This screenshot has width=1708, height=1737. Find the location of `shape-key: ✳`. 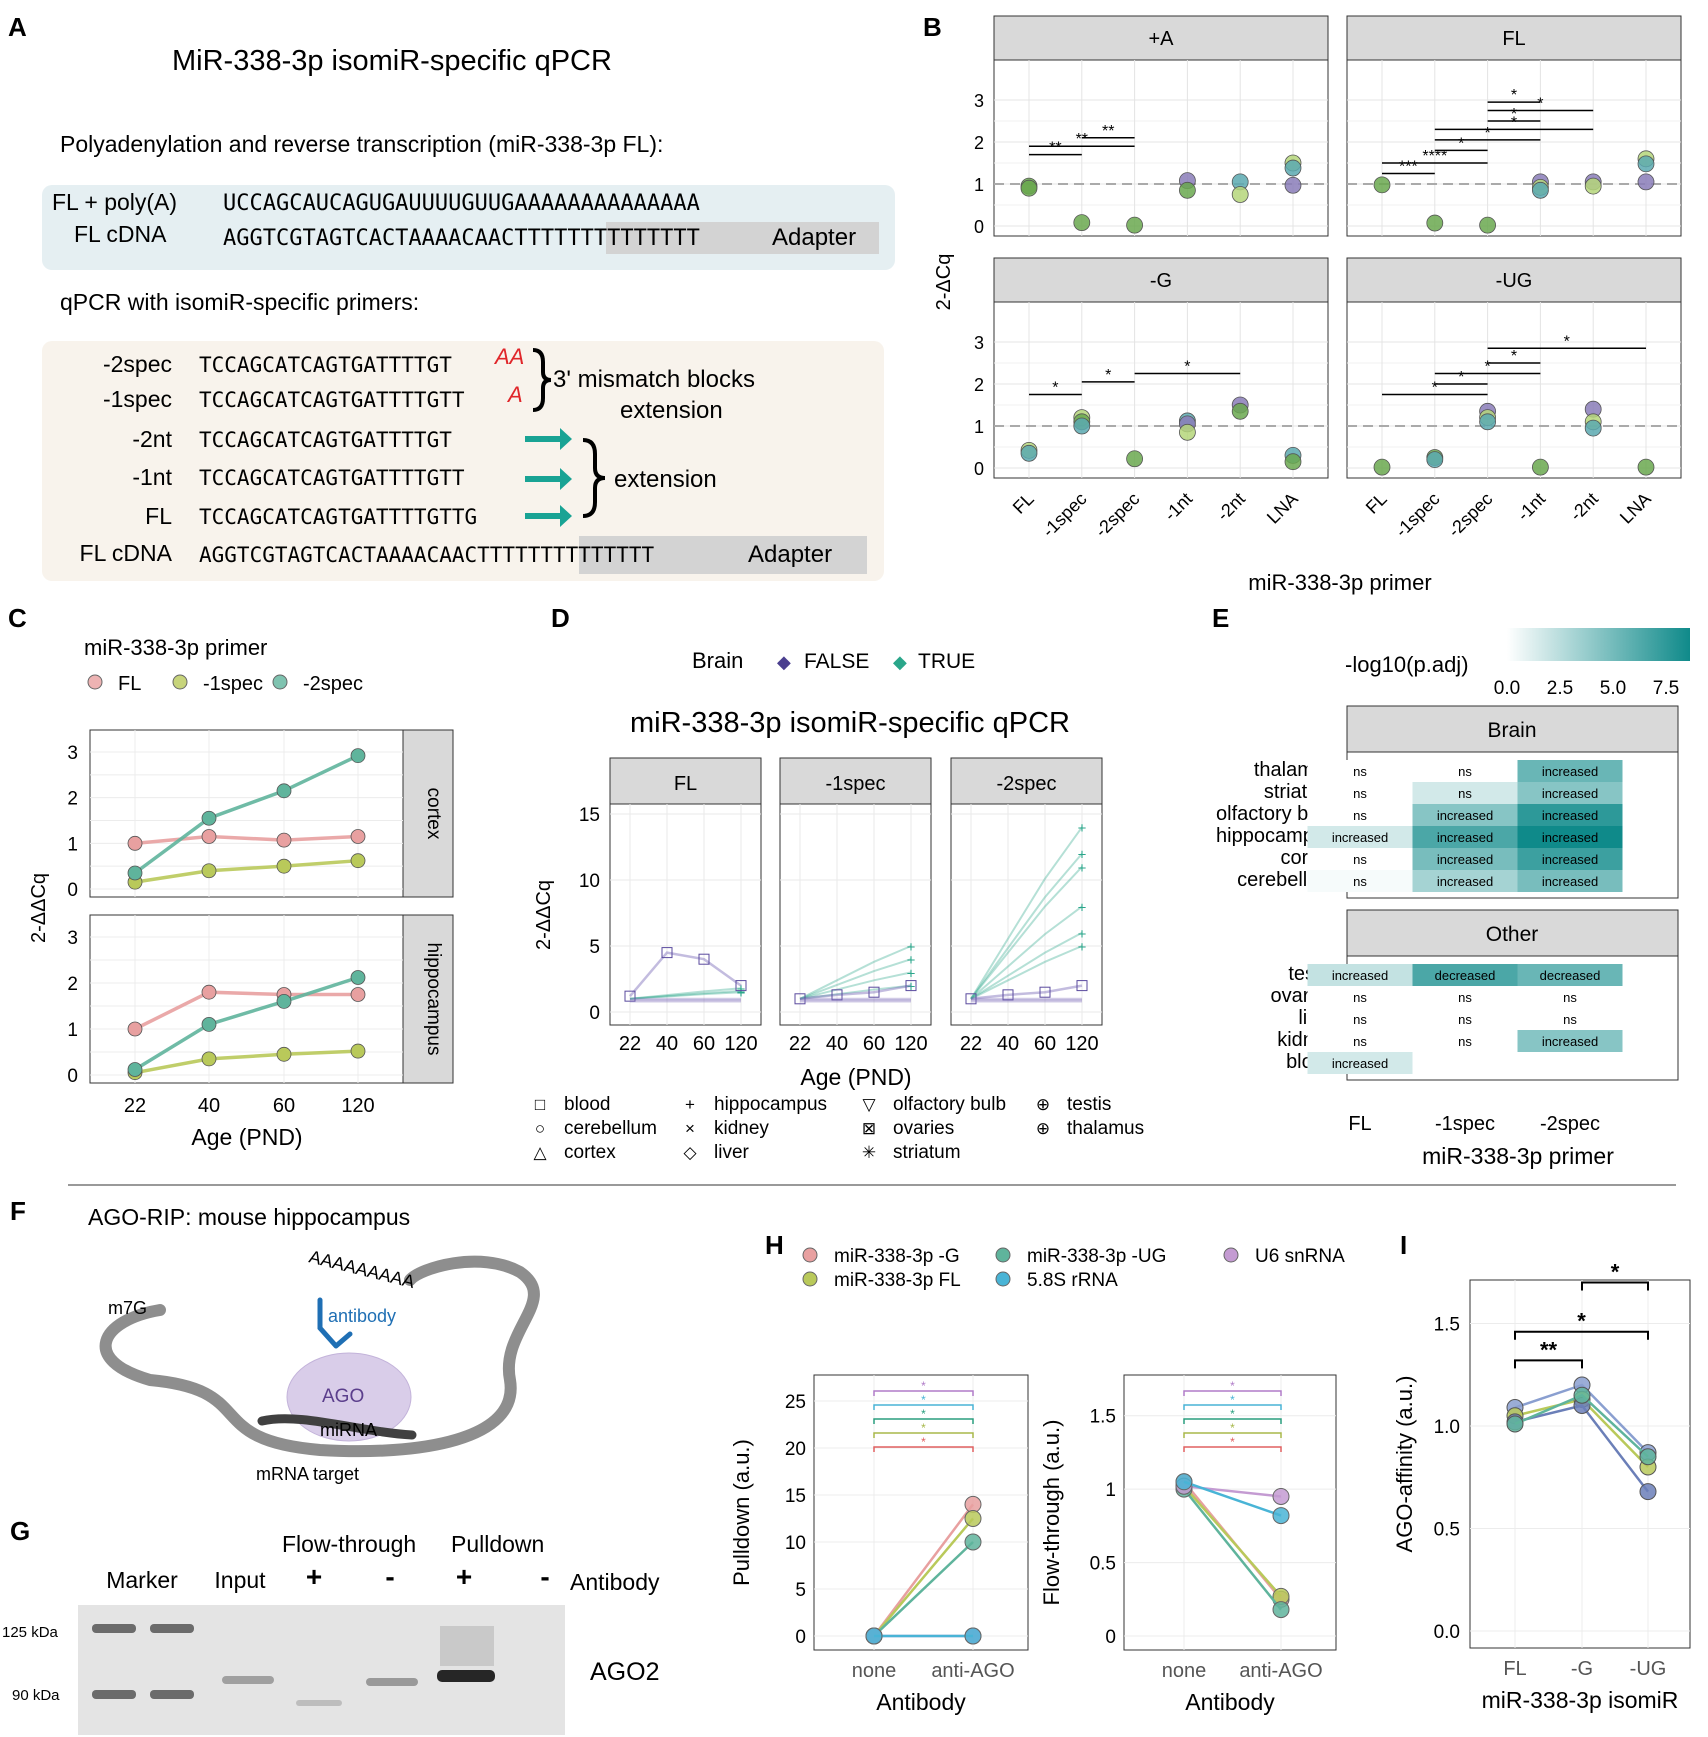

shape-key: ✳ is located at coordinates (869, 1152).